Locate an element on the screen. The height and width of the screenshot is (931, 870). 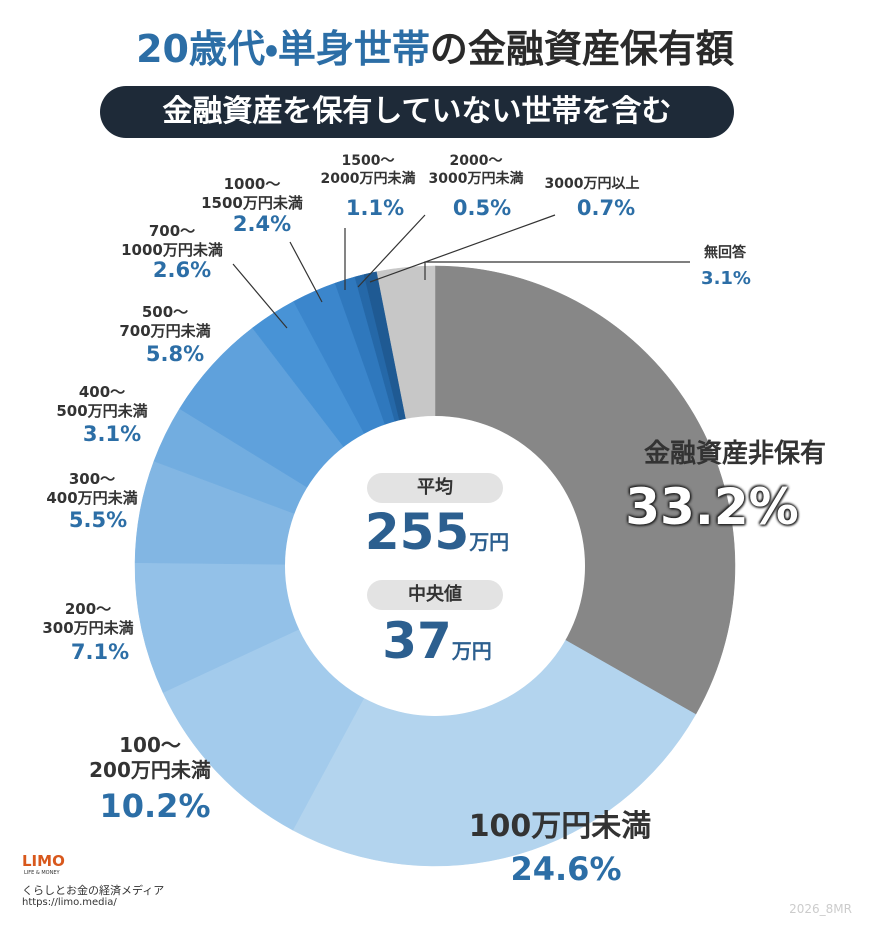
slice-value: 33.2% is located at coordinates (712, 507).